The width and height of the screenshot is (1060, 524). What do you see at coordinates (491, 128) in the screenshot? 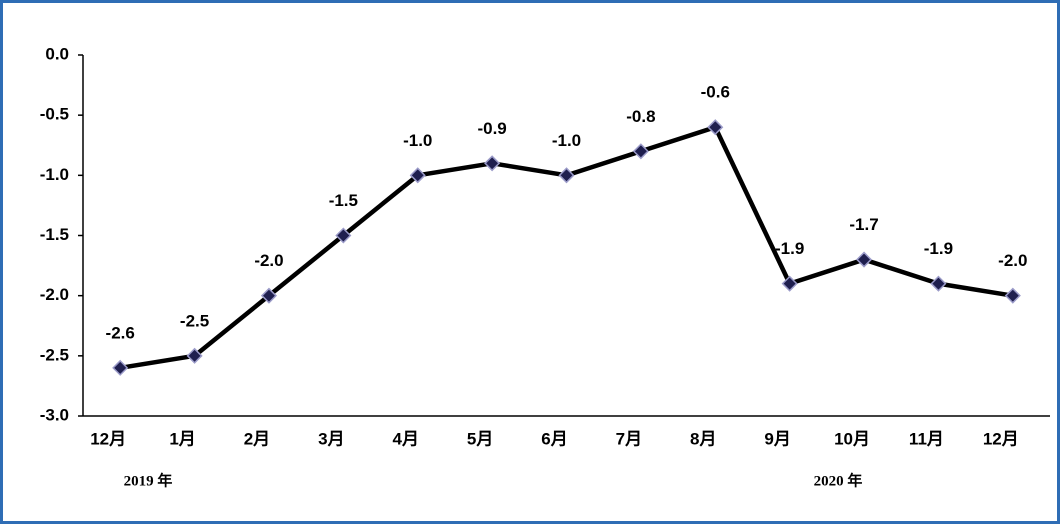
I see `data-label: -0.9` at bounding box center [491, 128].